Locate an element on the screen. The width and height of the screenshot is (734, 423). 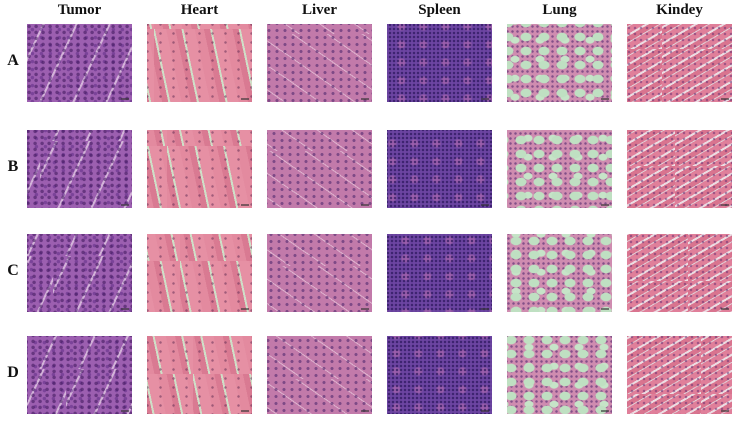
micrograph-c-lung is located at coordinates (559, 273).